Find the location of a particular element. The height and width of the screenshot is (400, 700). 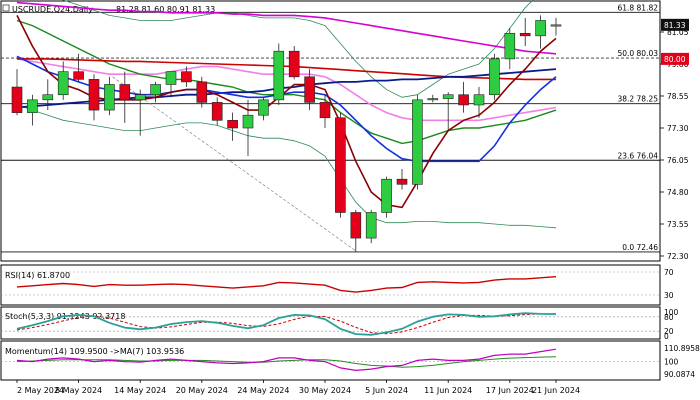

x-tick-label: 2 May 2024 is located at coordinates (40, 390).